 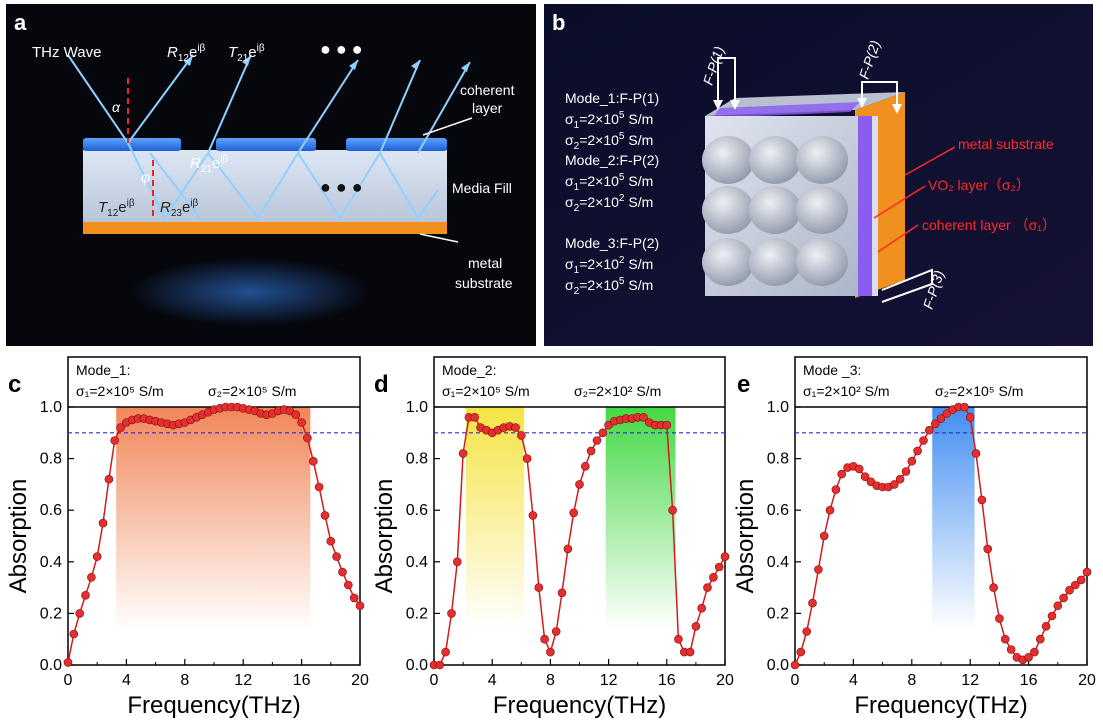 What do you see at coordinates (609, 265) in the screenshot?
I see `mode-sigma: σ1=2×102 S/m` at bounding box center [609, 265].